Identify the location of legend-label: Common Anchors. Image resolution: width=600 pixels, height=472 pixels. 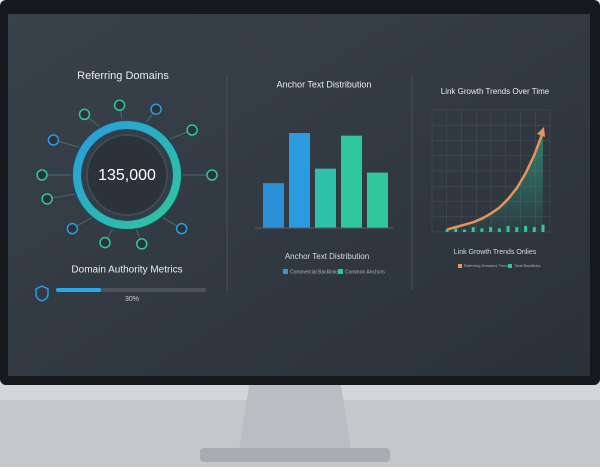
(365, 272).